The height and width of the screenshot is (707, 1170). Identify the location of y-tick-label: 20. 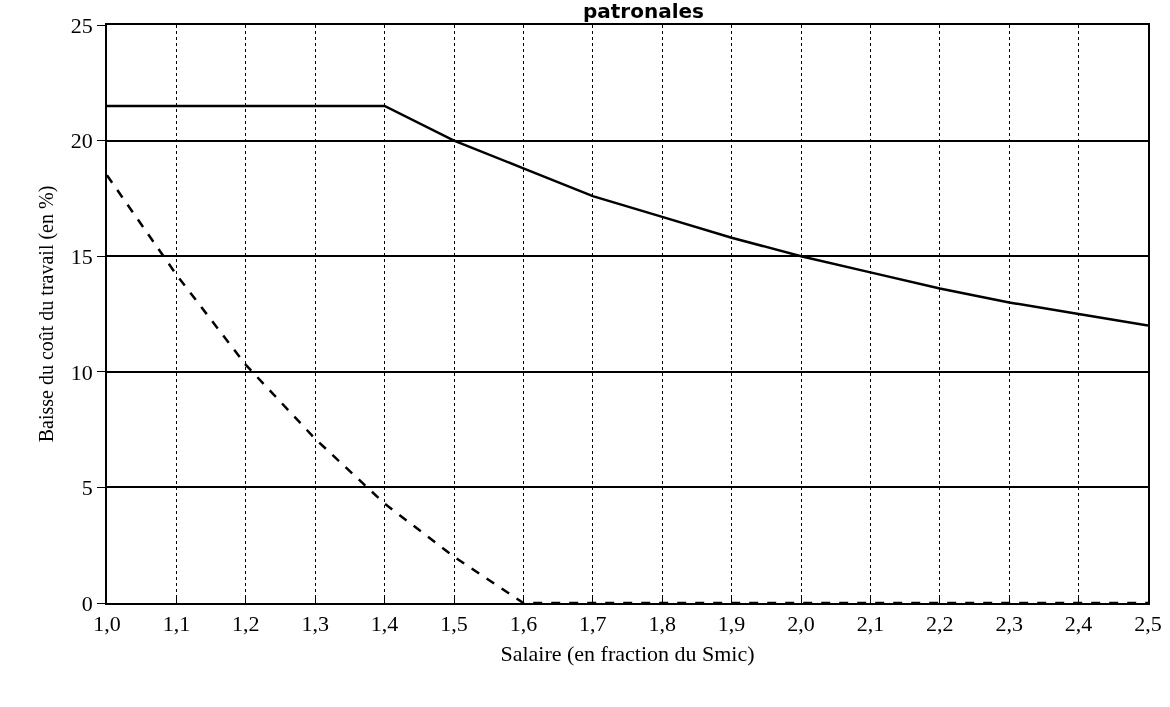
(81, 141).